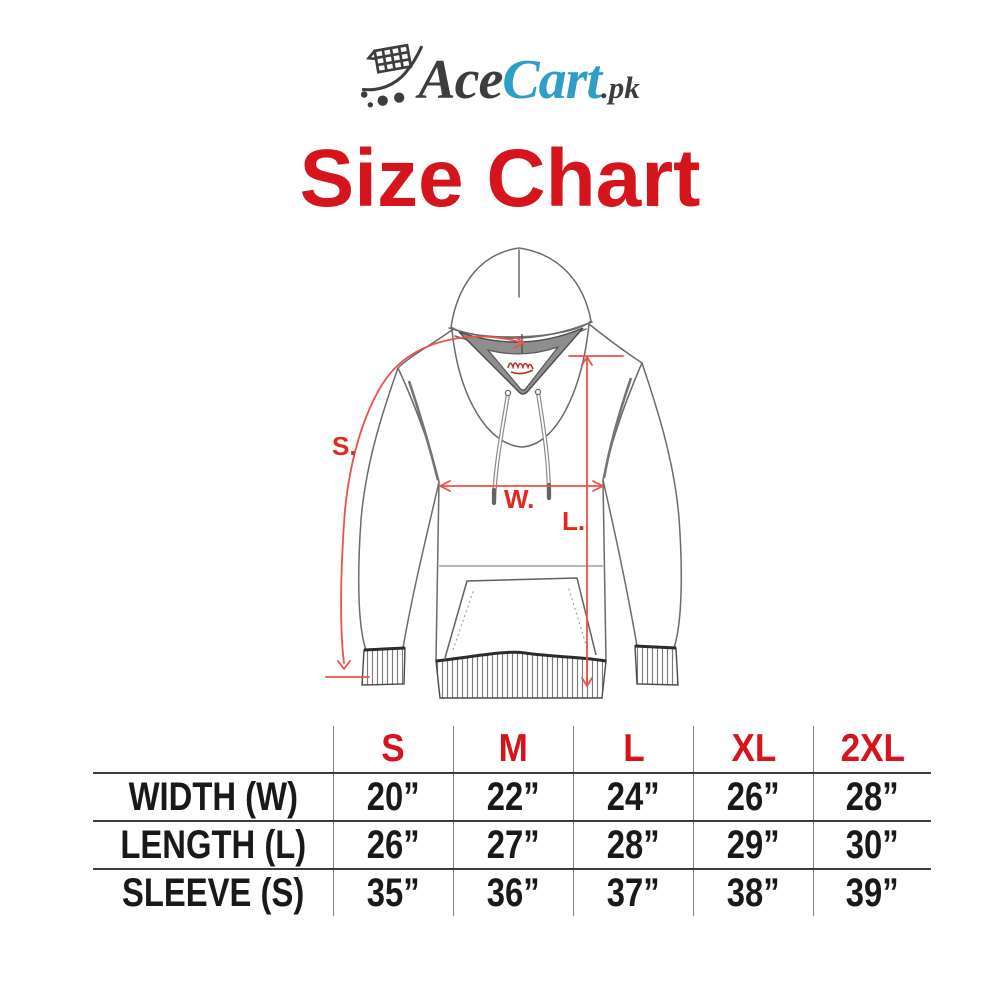  I want to click on size-value: 35”, so click(393, 892).